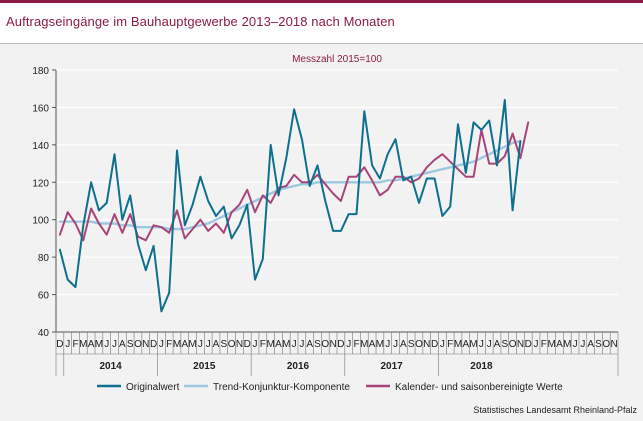 This screenshot has height=421, width=643. I want to click on y-tick-label: 100, so click(40, 221).